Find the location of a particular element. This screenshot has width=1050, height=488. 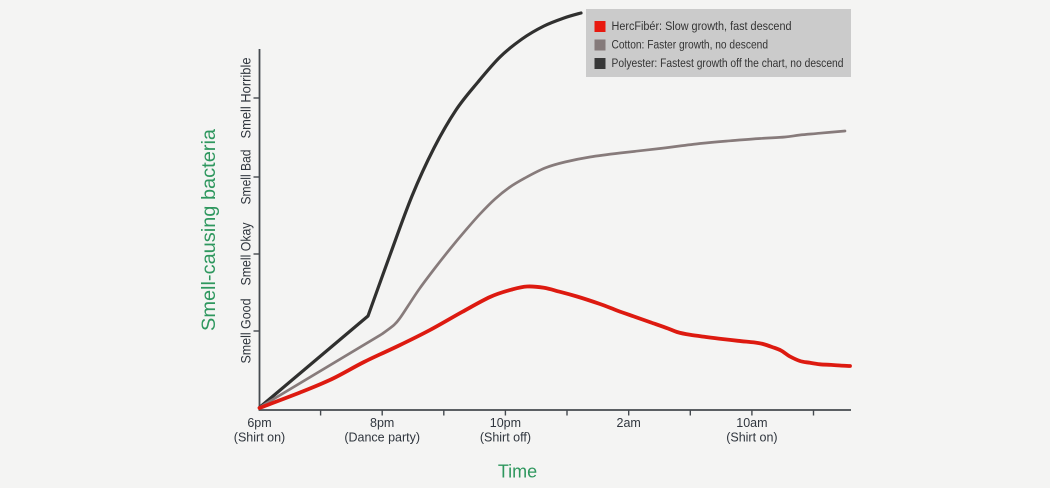

svg-text: Smell Good is located at coordinates (245, 331).